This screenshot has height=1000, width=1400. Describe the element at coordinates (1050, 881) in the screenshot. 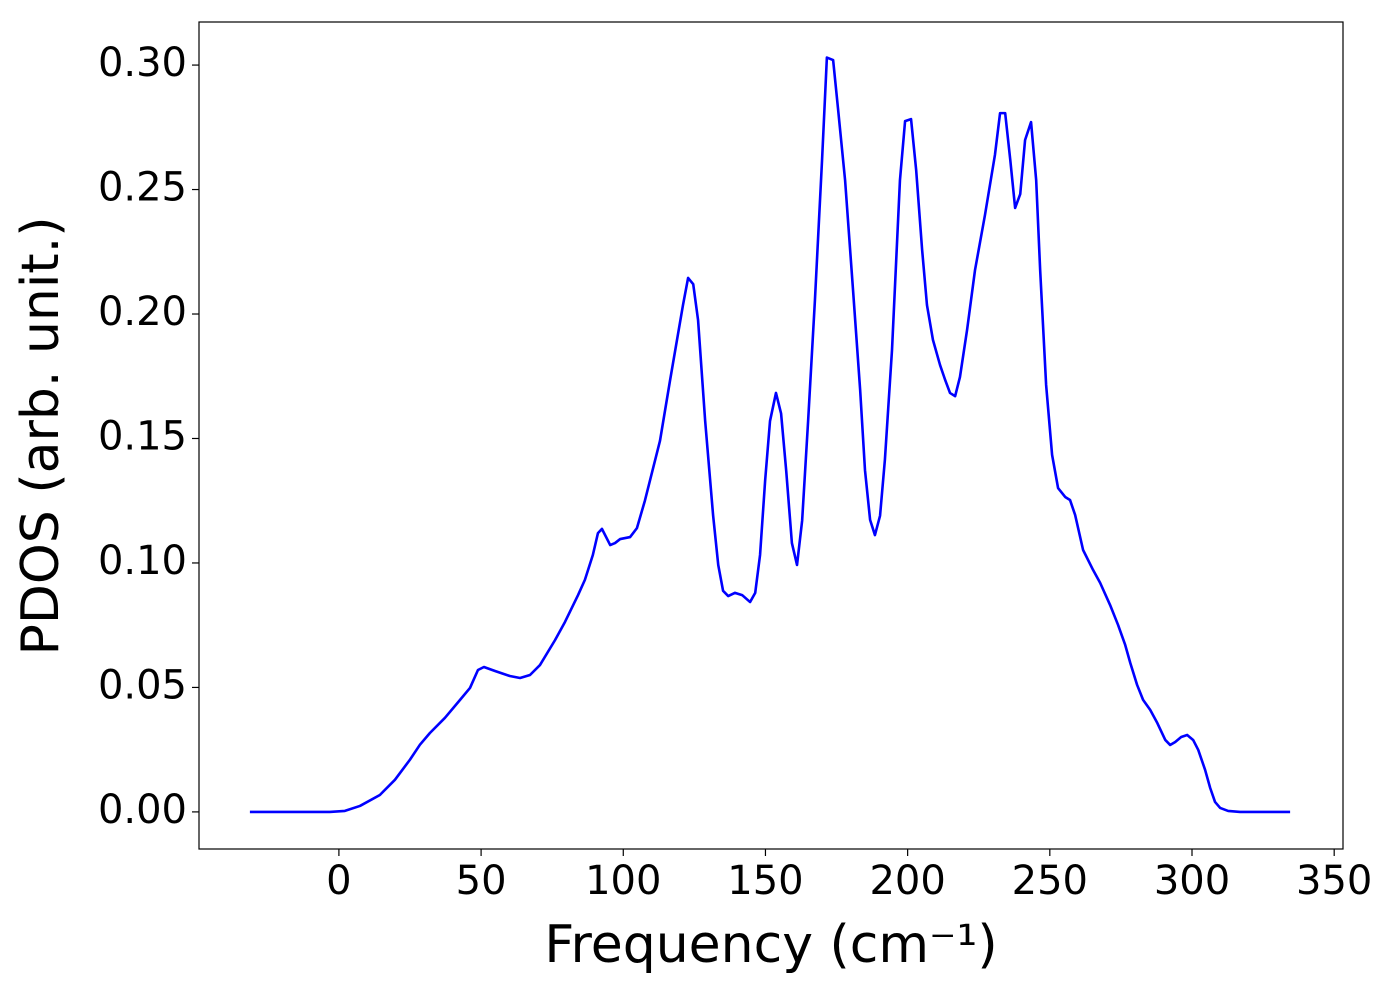

I see `x-tick-label: 250` at that location.